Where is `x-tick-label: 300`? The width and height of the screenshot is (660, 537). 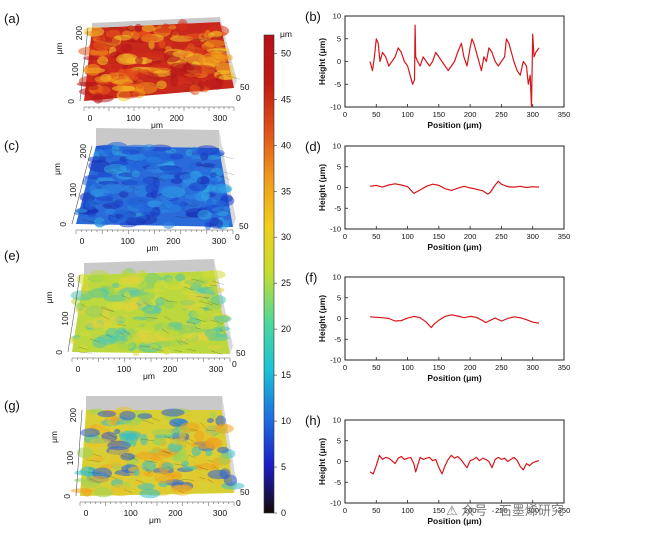 x-tick-label: 300 is located at coordinates (220, 118).